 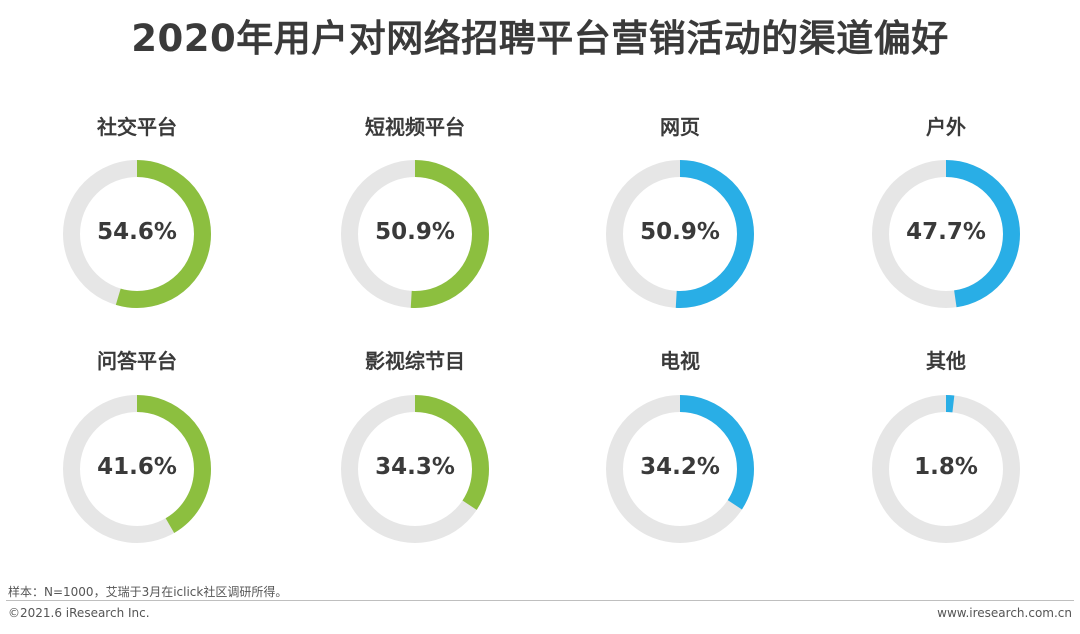 I want to click on donut-value: 34.2%, so click(x=680, y=467).